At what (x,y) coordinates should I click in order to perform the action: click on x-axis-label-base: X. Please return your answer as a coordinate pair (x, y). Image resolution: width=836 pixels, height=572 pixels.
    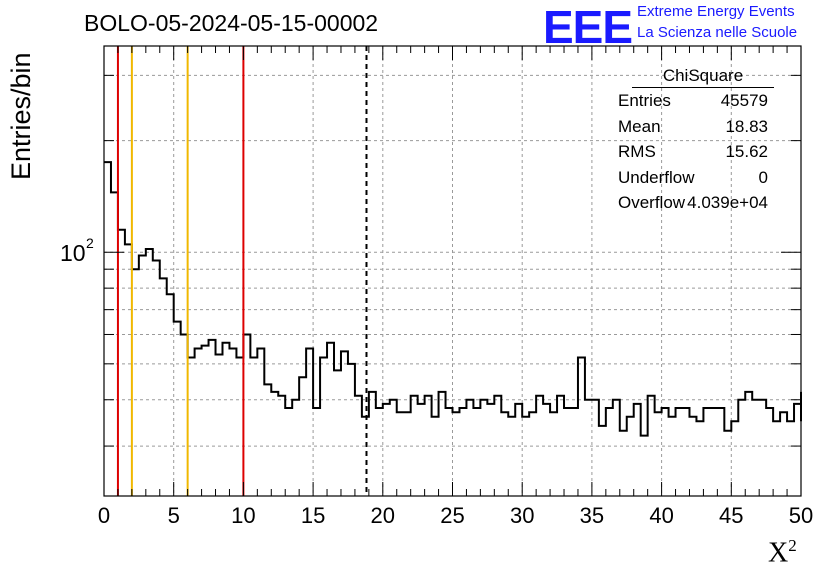
    Looking at the image, I should click on (778, 553).